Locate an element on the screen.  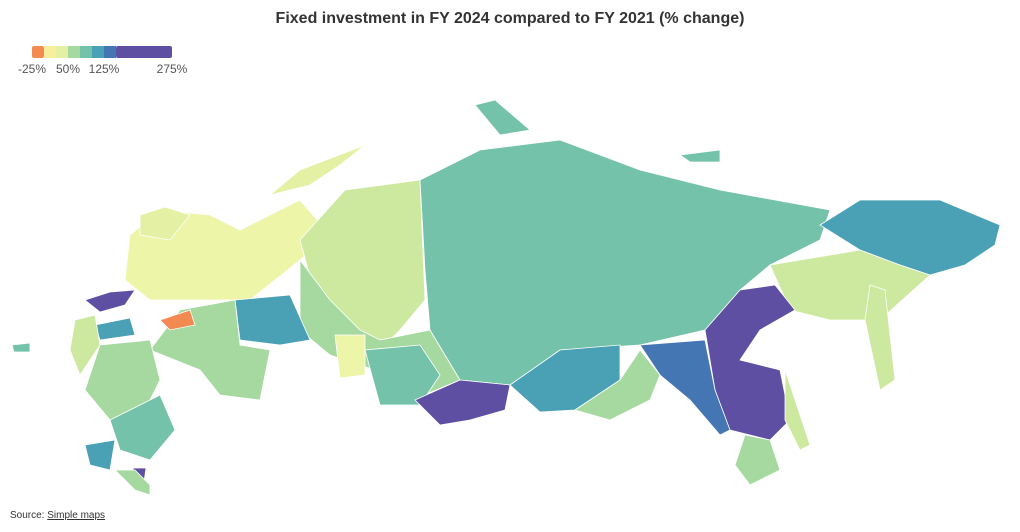
legend-tick-label: -25% is located at coordinates (32, 69).